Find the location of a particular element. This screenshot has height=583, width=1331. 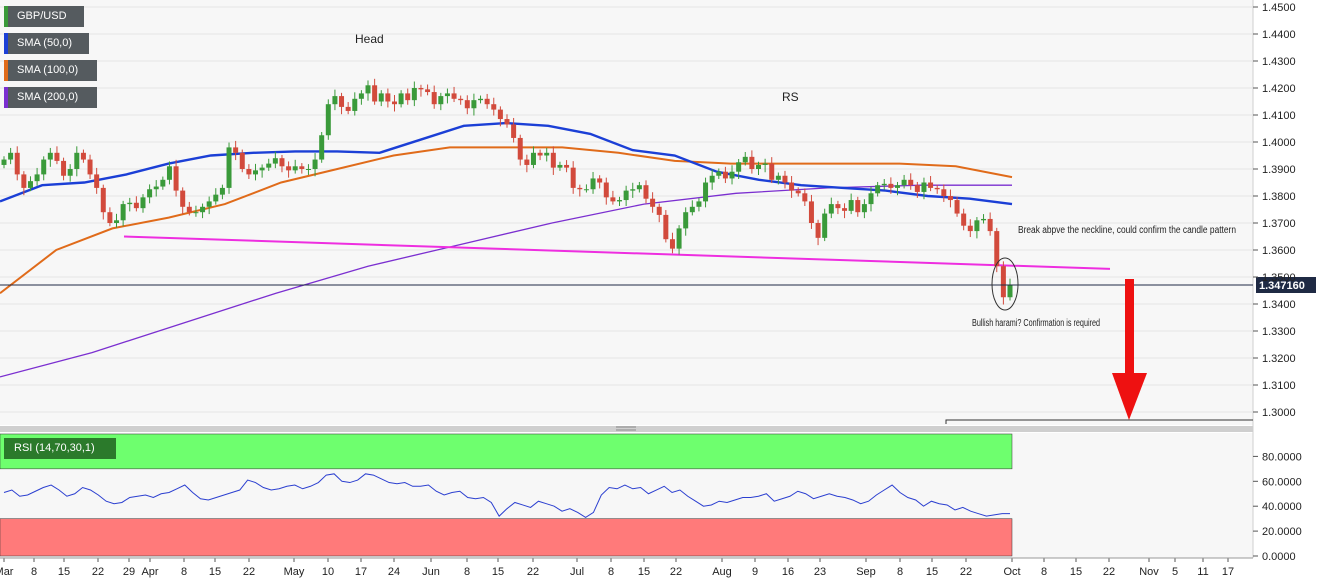

x-tick-label: Nov is located at coordinates (1149, 572).